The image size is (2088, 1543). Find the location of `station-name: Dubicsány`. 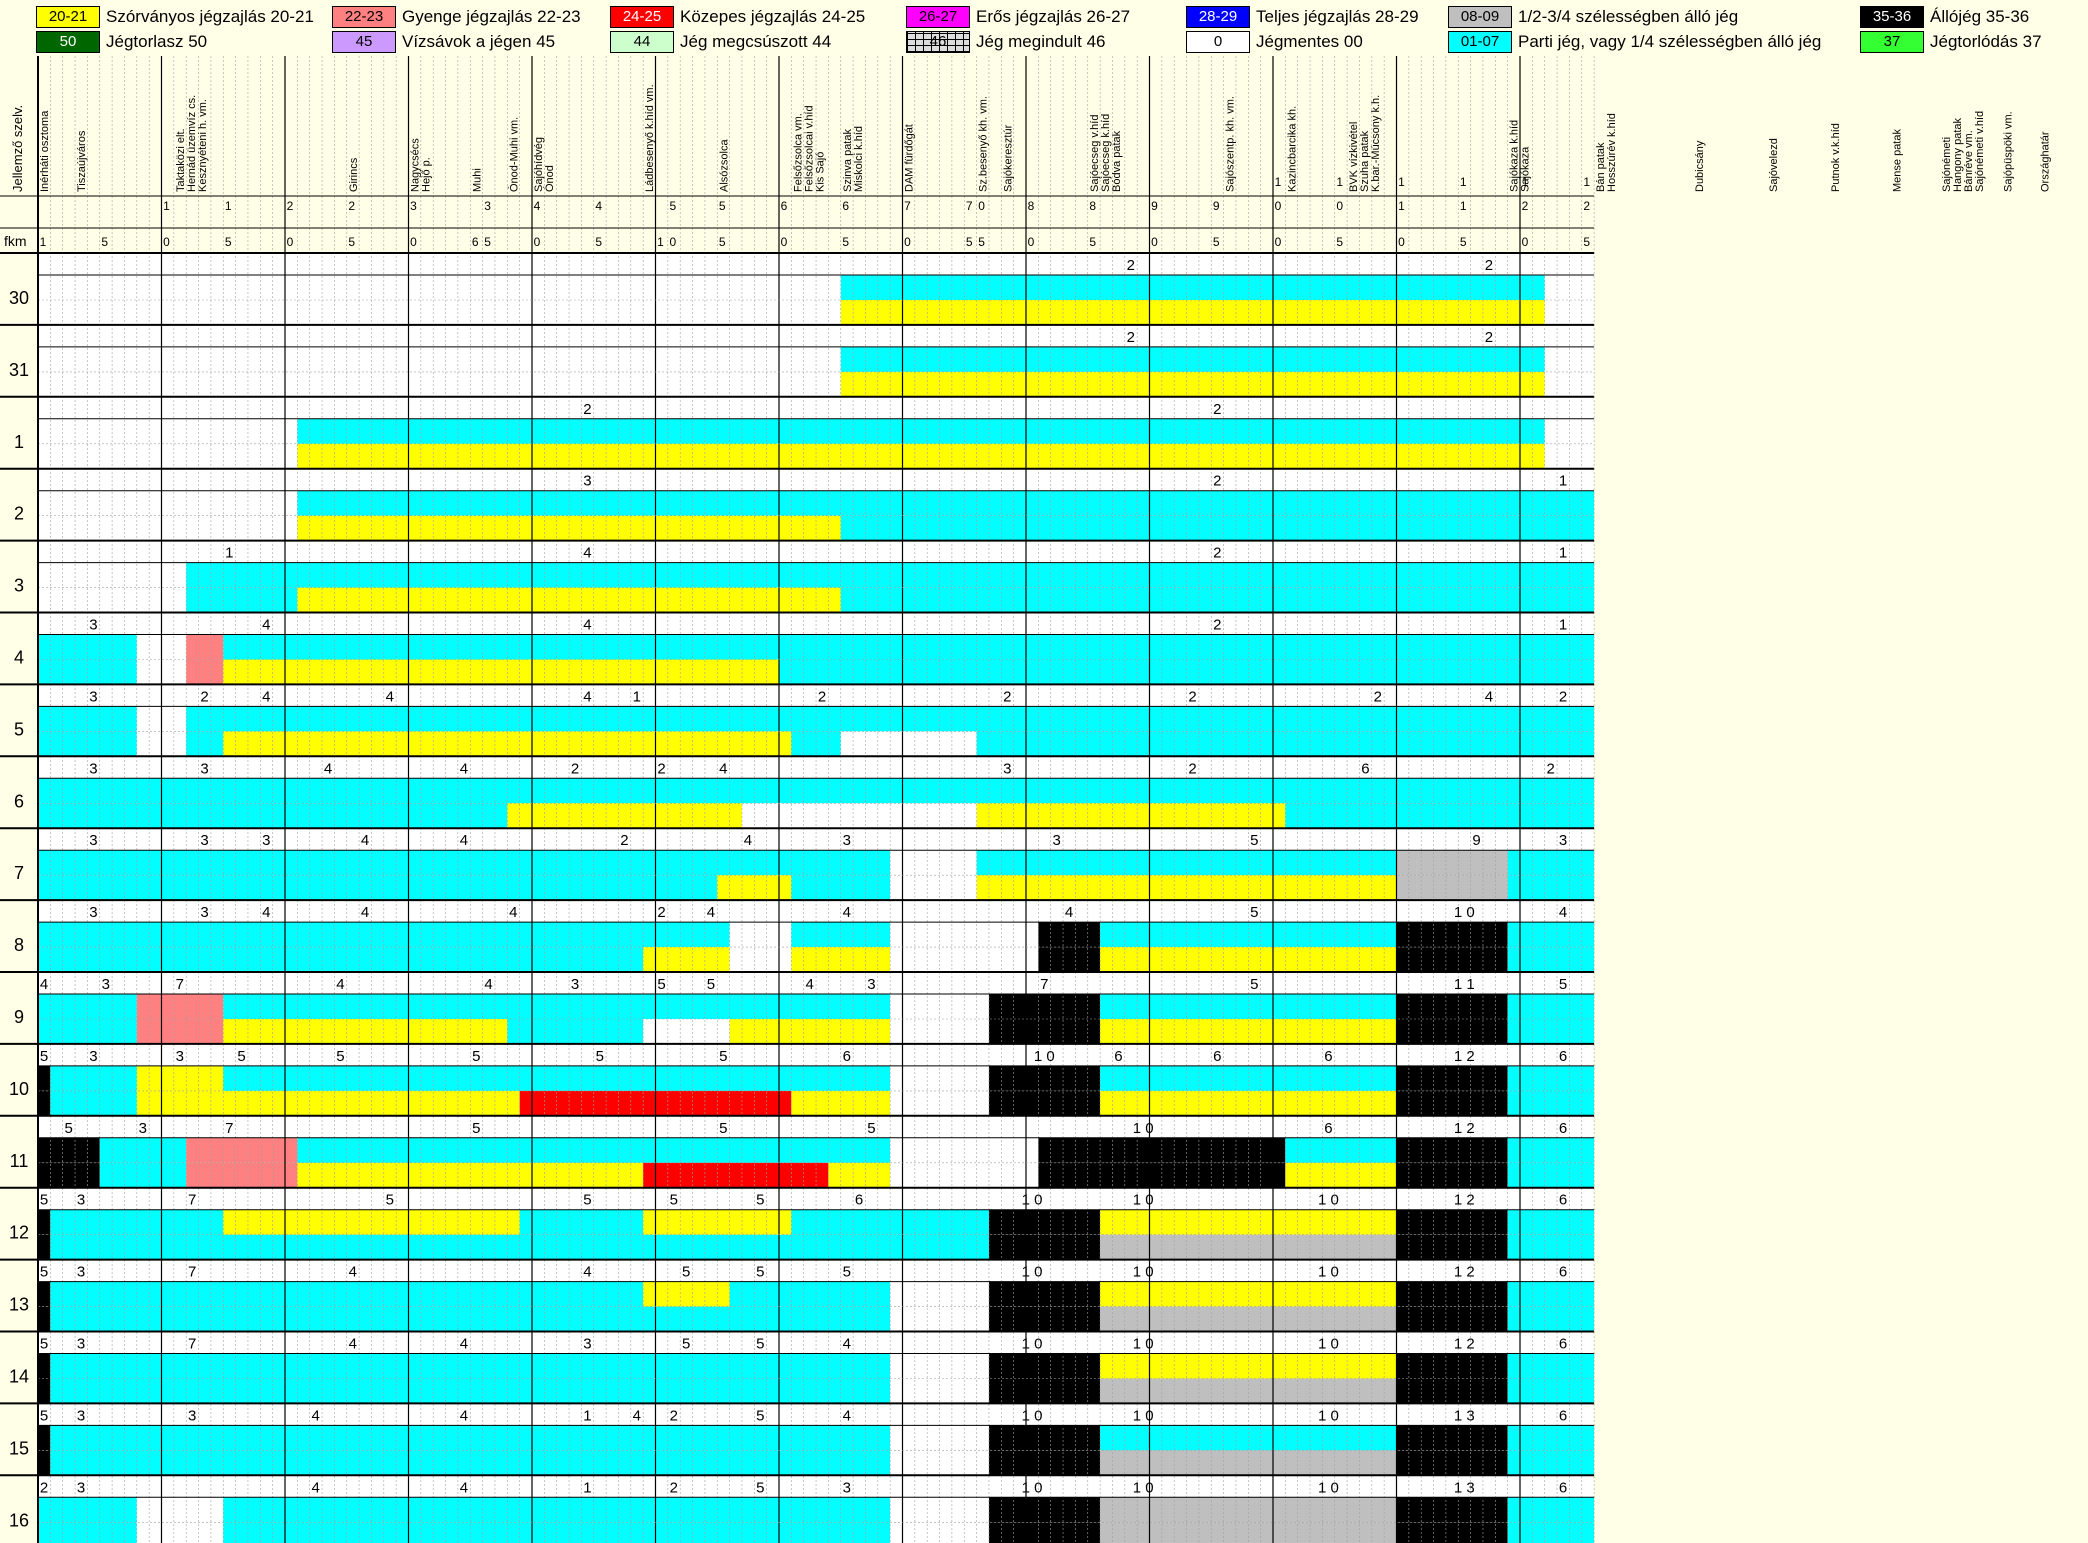

station-name: Dubicsány is located at coordinates (1700, 166).